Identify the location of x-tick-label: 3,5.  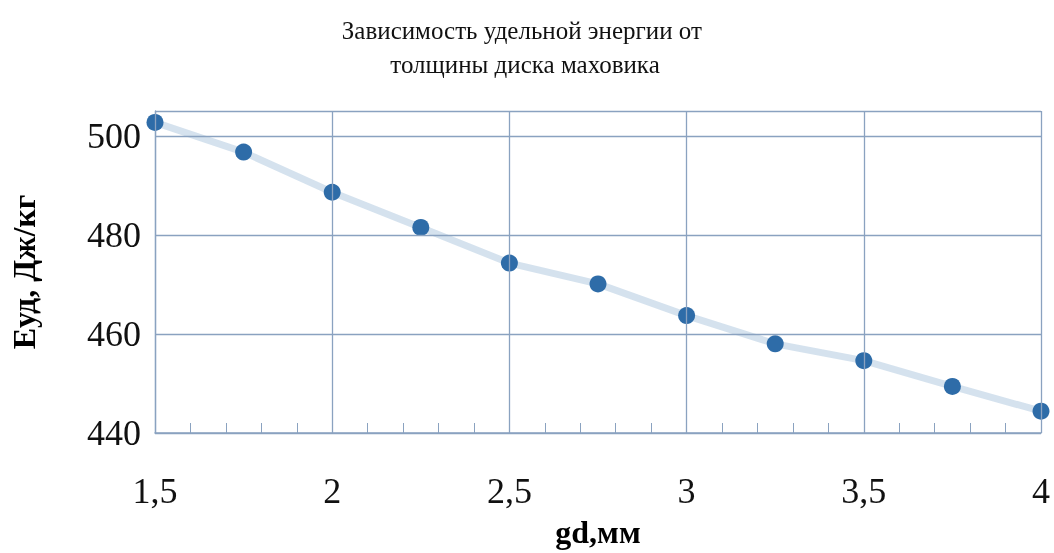
(864, 491).